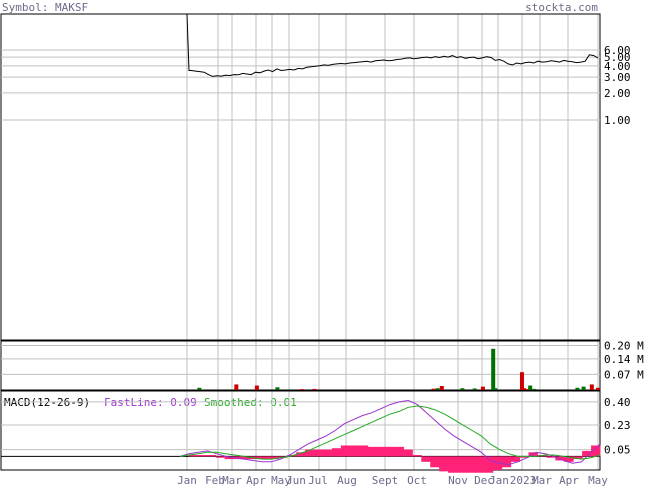 The width and height of the screenshot is (655, 486). What do you see at coordinates (187, 480) in the screenshot?
I see `x-tick-label: Jan` at bounding box center [187, 480].